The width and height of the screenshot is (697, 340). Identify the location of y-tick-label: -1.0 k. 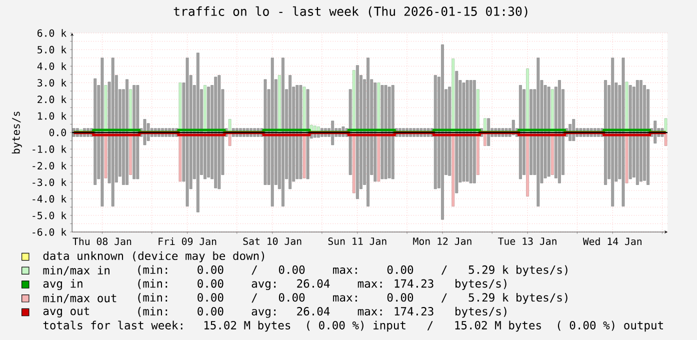
(49, 149).